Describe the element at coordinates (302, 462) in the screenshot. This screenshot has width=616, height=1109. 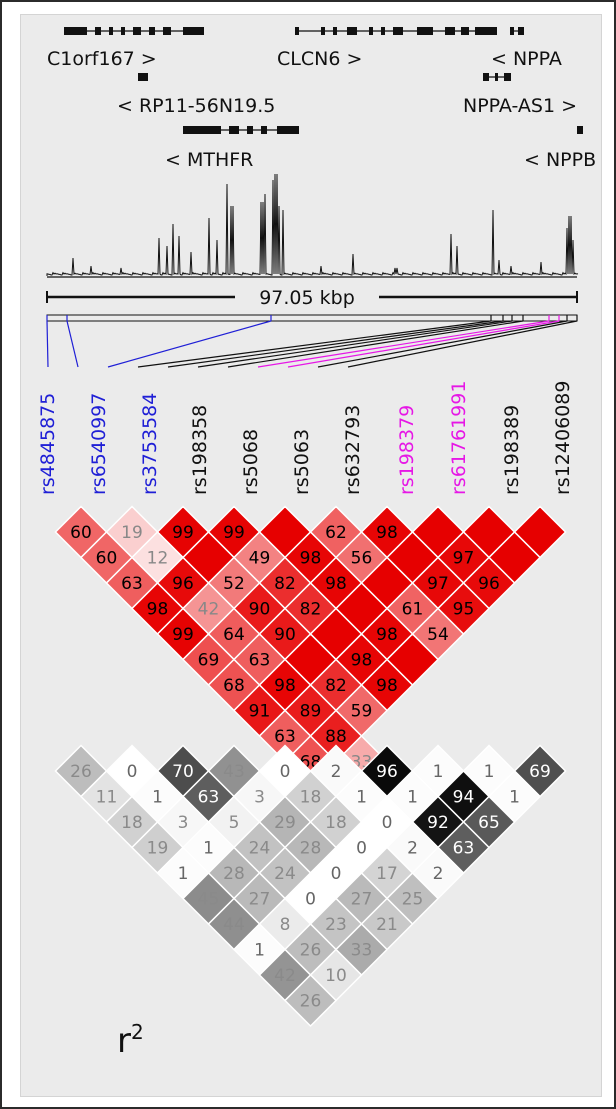
I see `snp-label-rs5063: rs5063` at that location.